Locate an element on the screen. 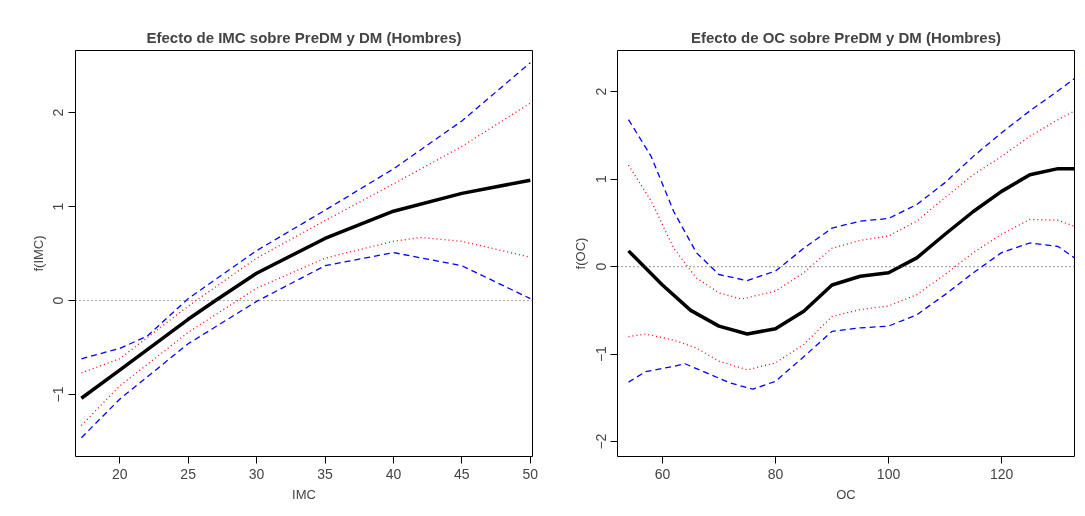 This screenshot has width=1085, height=516. x-tick-label: 20 is located at coordinates (119, 473).